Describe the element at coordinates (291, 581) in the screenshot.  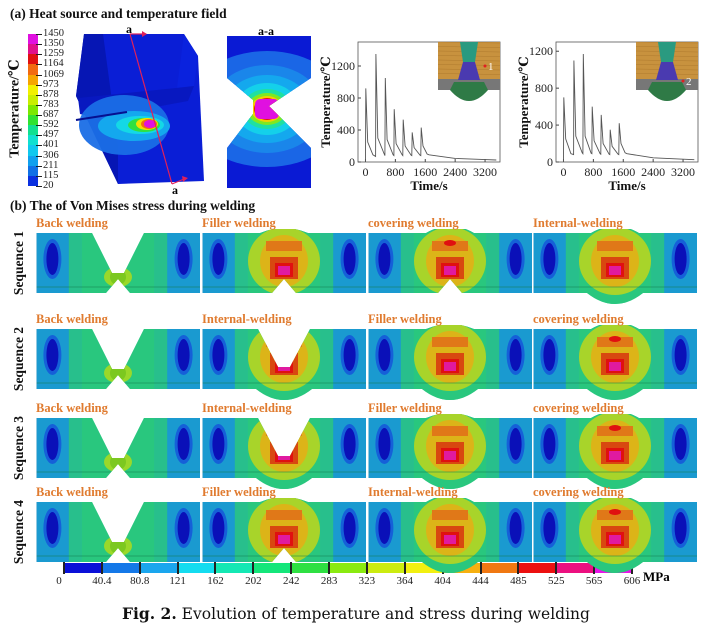
I see `stress-colorbar-tick: 242` at that location.